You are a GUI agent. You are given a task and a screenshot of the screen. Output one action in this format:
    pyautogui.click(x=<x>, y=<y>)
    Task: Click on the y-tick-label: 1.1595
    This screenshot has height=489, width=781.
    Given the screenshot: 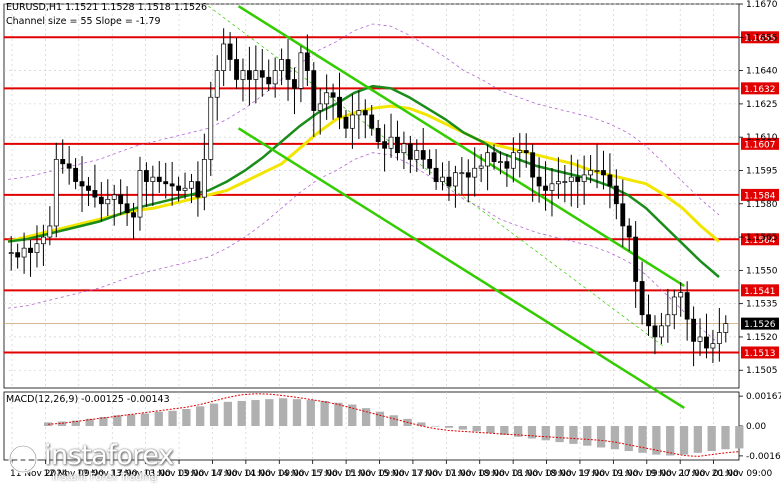 What is the action you would take?
    pyautogui.click(x=762, y=171)
    